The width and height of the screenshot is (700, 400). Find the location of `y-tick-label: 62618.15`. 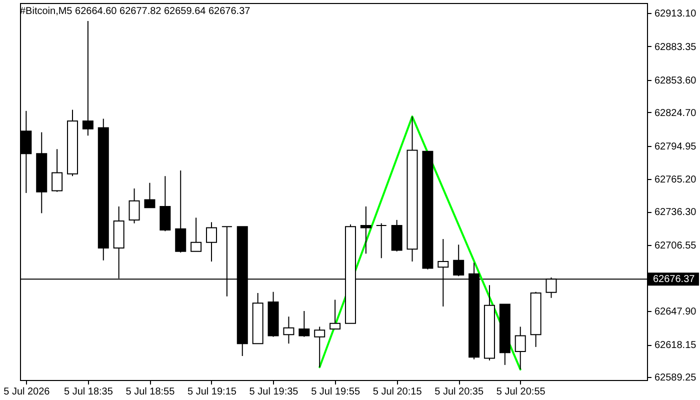

y-tick-label: 62618.15 is located at coordinates (675, 346).